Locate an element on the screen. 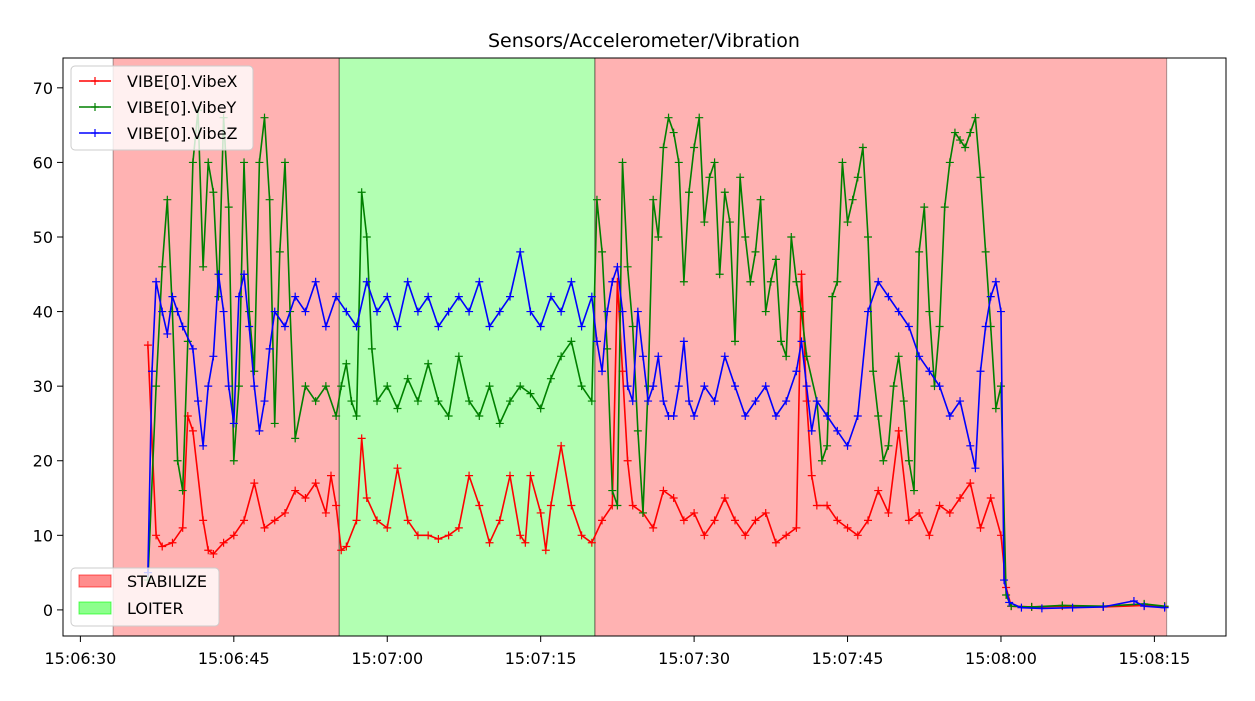  x-tick-label: 15:07:15 is located at coordinates (541, 658).